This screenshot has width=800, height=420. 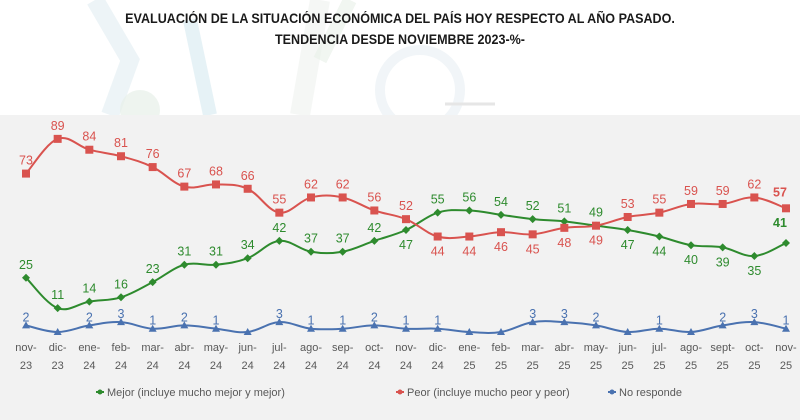 What do you see at coordinates (438, 200) in the screenshot?
I see `data-label-mejor: 55` at bounding box center [438, 200].